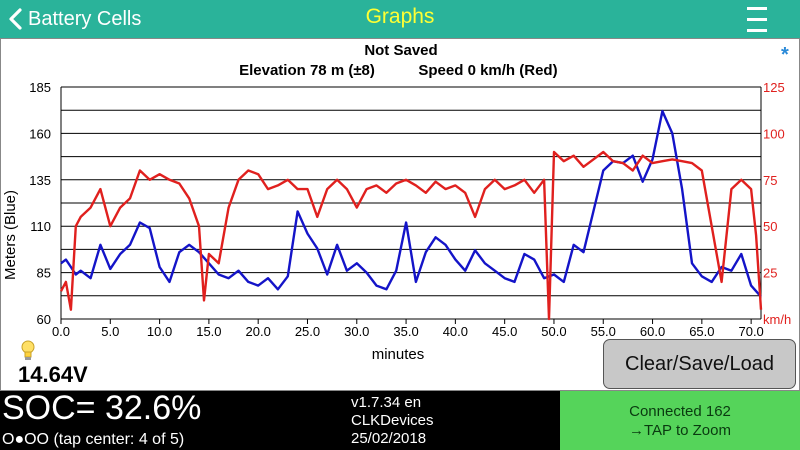  What do you see at coordinates (93, 439) in the screenshot?
I see `page-indicator: O●OO (tap center: 4 of 5)` at bounding box center [93, 439].